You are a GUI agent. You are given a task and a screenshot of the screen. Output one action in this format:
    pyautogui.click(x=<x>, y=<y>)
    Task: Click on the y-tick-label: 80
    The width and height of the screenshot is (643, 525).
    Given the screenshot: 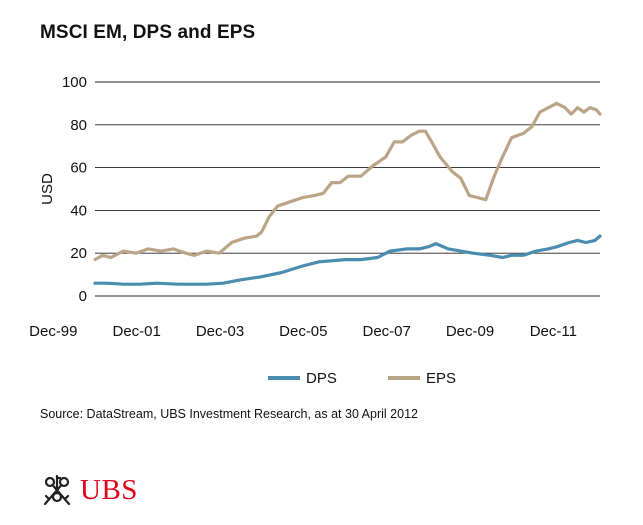 What is the action you would take?
    pyautogui.click(x=78, y=125)
    